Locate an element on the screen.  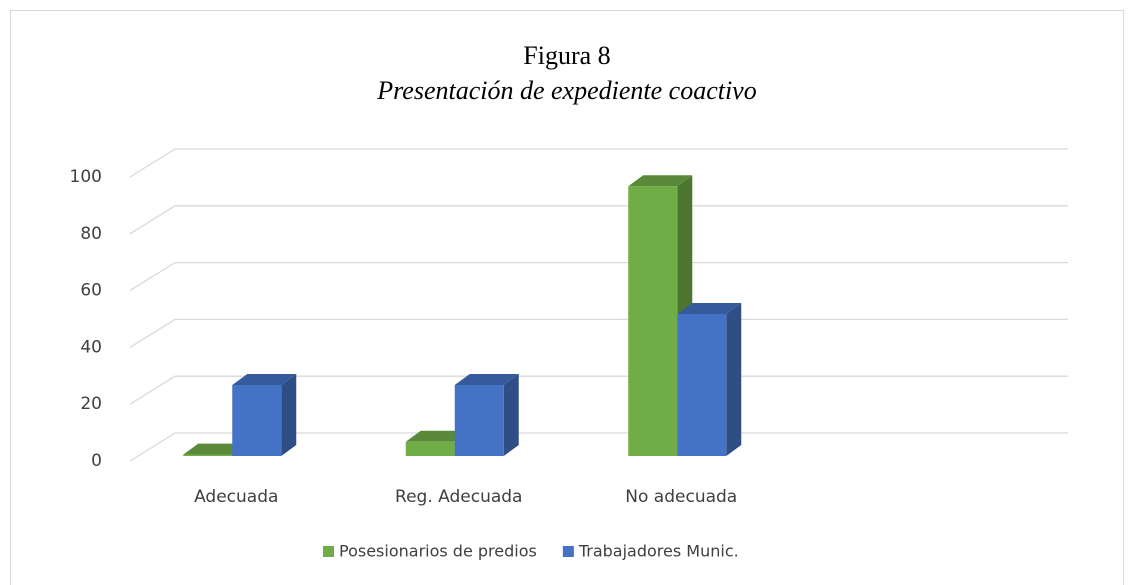
x-tick-label: No adecuada is located at coordinates (681, 497).